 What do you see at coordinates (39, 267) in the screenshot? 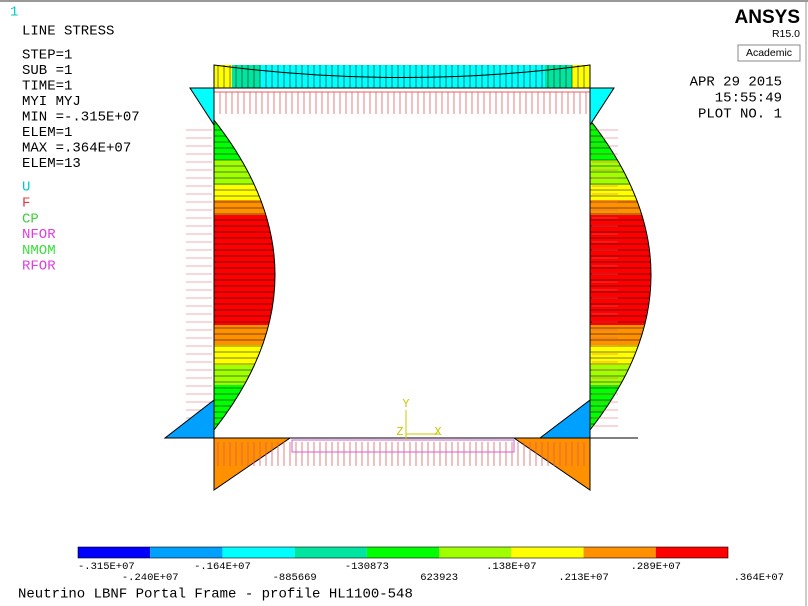
I see `symbol-label: RFOR` at bounding box center [39, 267].